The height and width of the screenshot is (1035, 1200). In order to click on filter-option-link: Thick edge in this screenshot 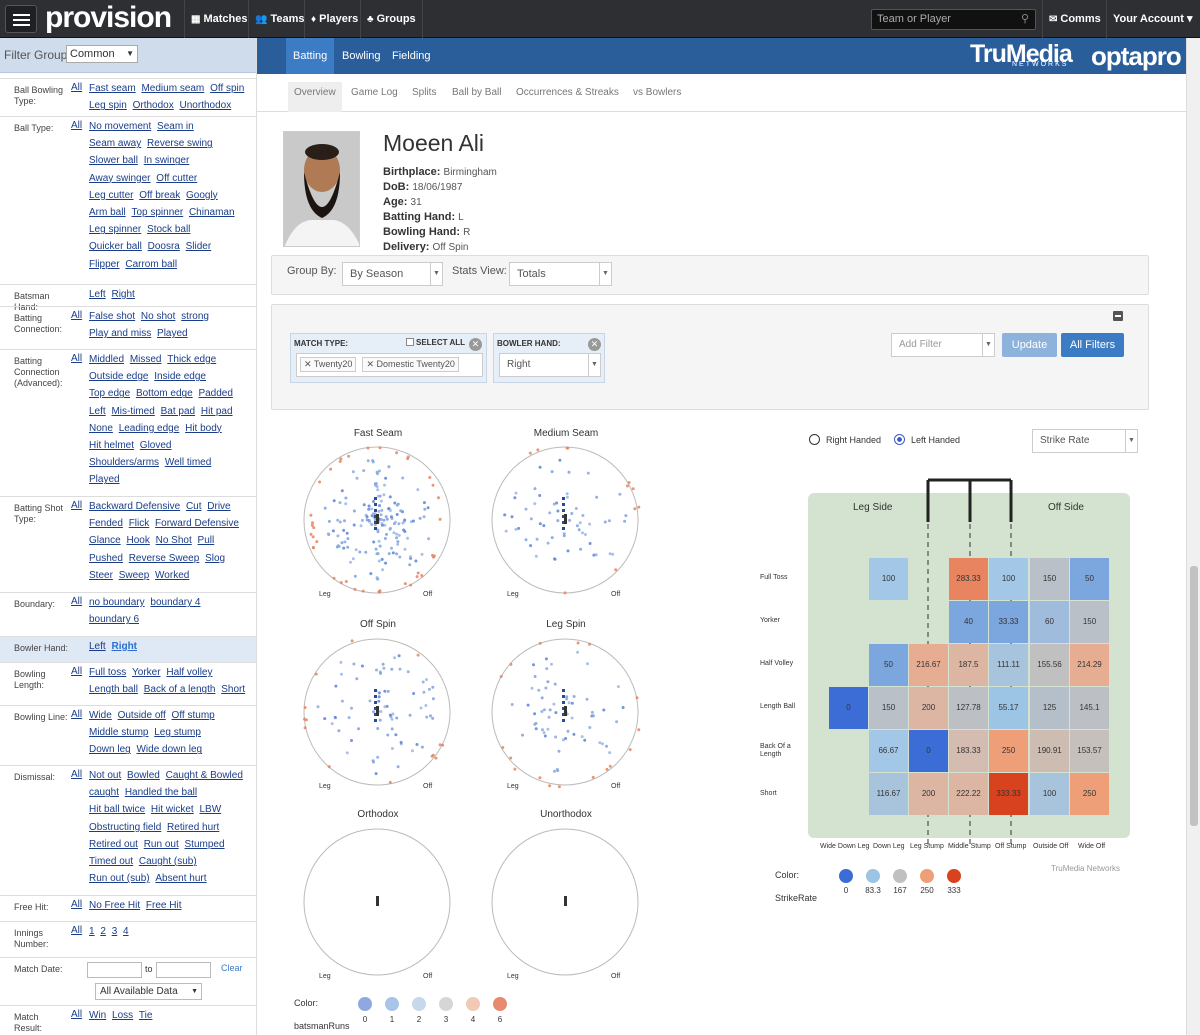, I will do `click(192, 359)`.